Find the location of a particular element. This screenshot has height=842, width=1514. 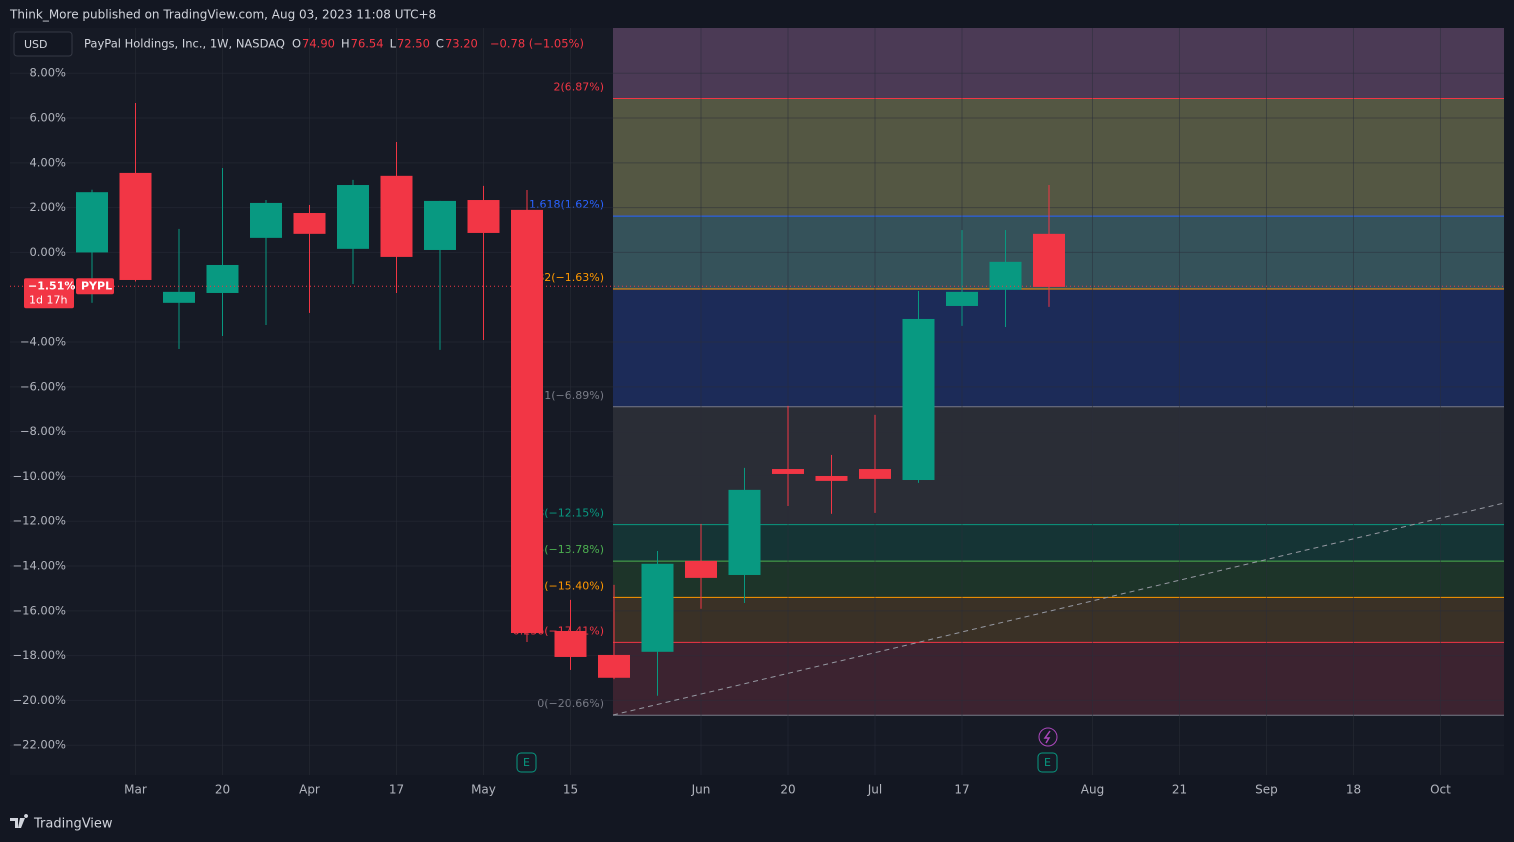

y-tick-label: −20.00% is located at coordinates (40, 700).